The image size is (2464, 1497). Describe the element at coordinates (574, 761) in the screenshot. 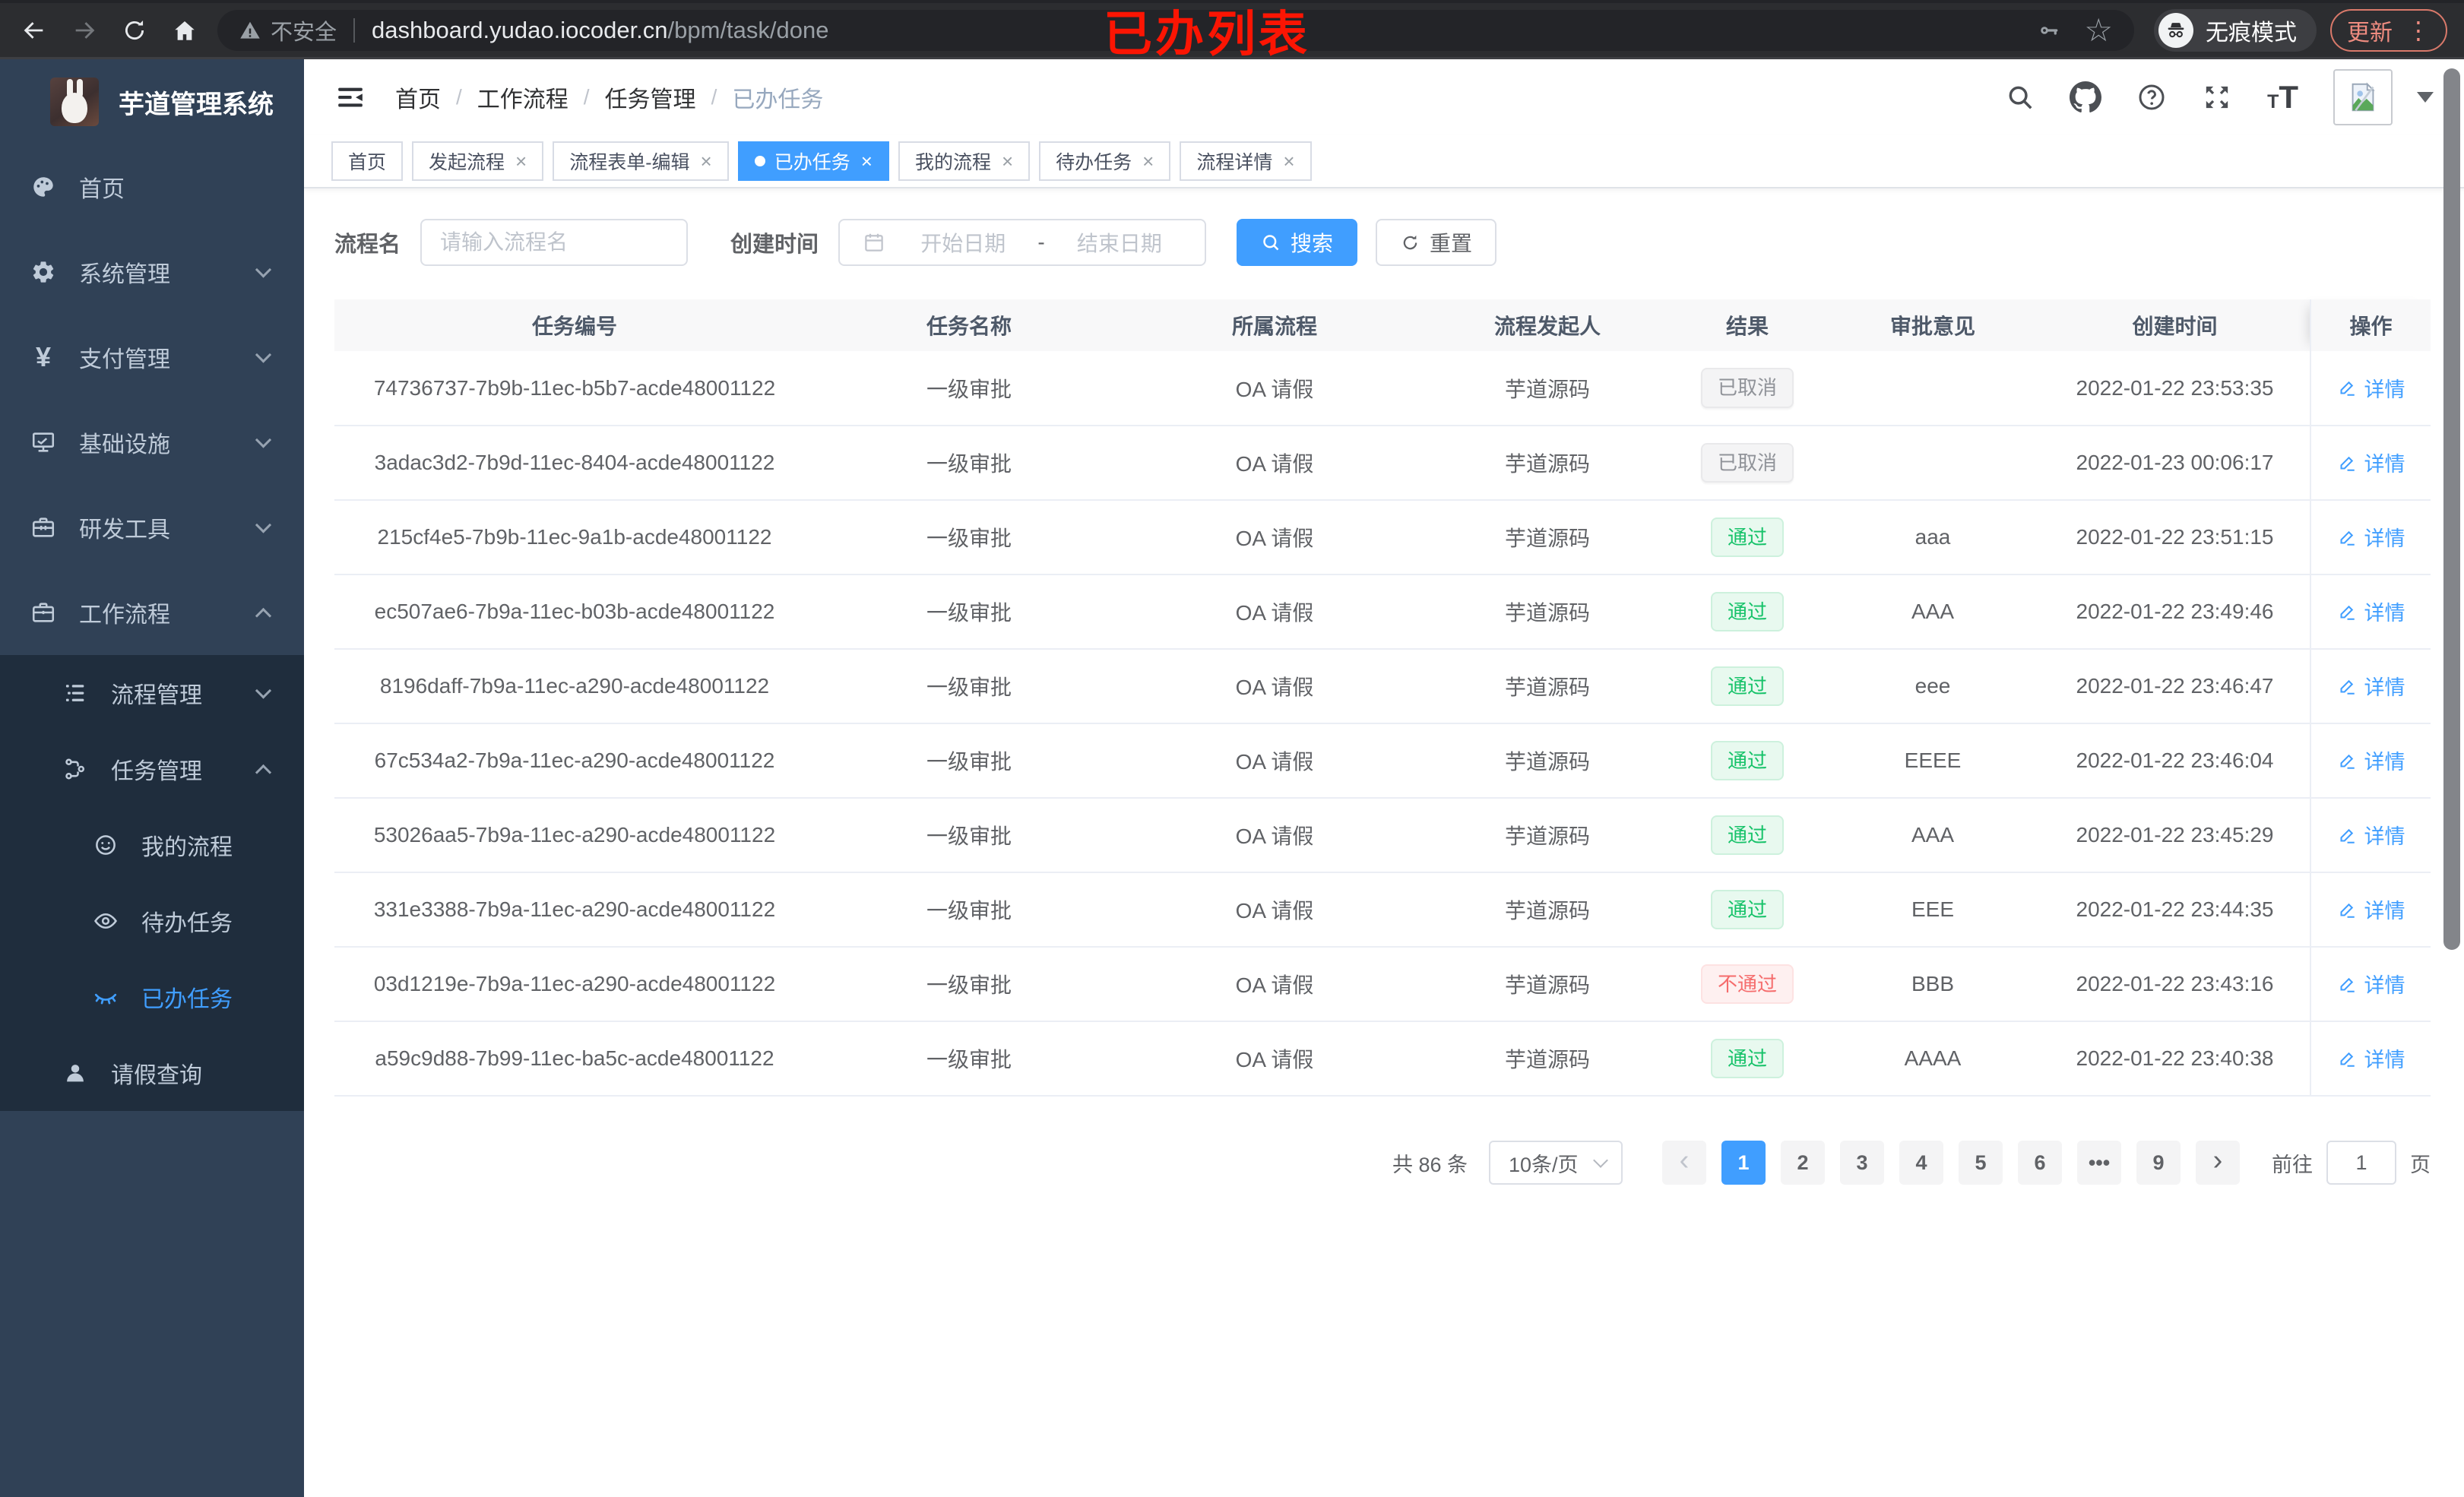

I see `cell-task-id: 67c534a2-7b9a-11ec-a290-acde48001122` at that location.